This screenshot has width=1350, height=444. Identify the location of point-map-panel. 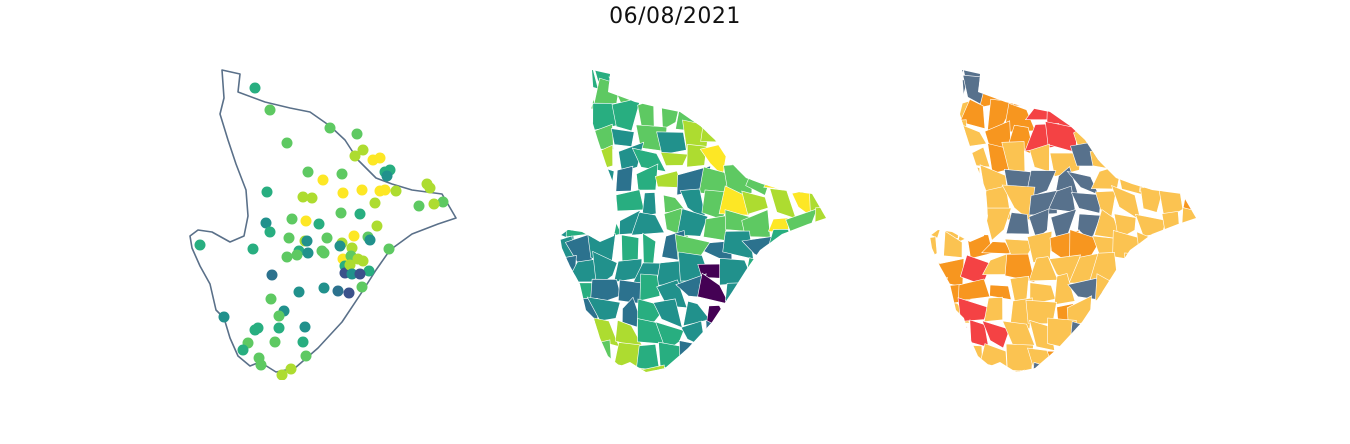
(323, 224).